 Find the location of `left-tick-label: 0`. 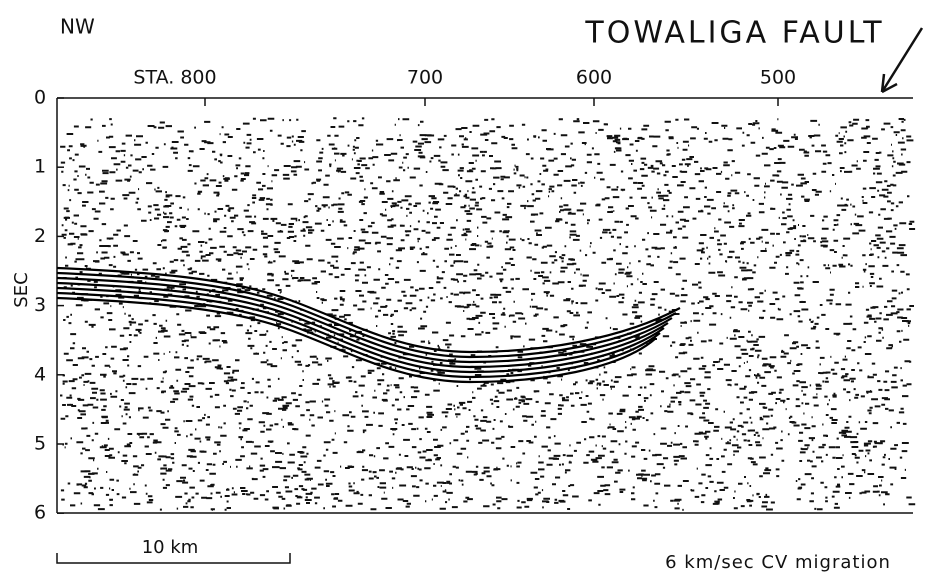

left-tick-label: 0 is located at coordinates (40, 98).